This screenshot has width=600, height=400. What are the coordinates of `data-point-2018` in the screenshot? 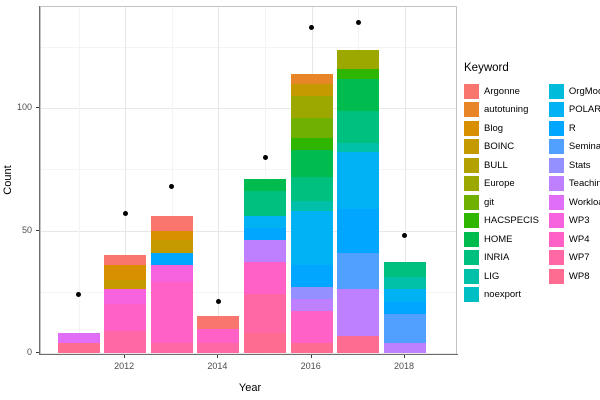 It's located at (405, 236).